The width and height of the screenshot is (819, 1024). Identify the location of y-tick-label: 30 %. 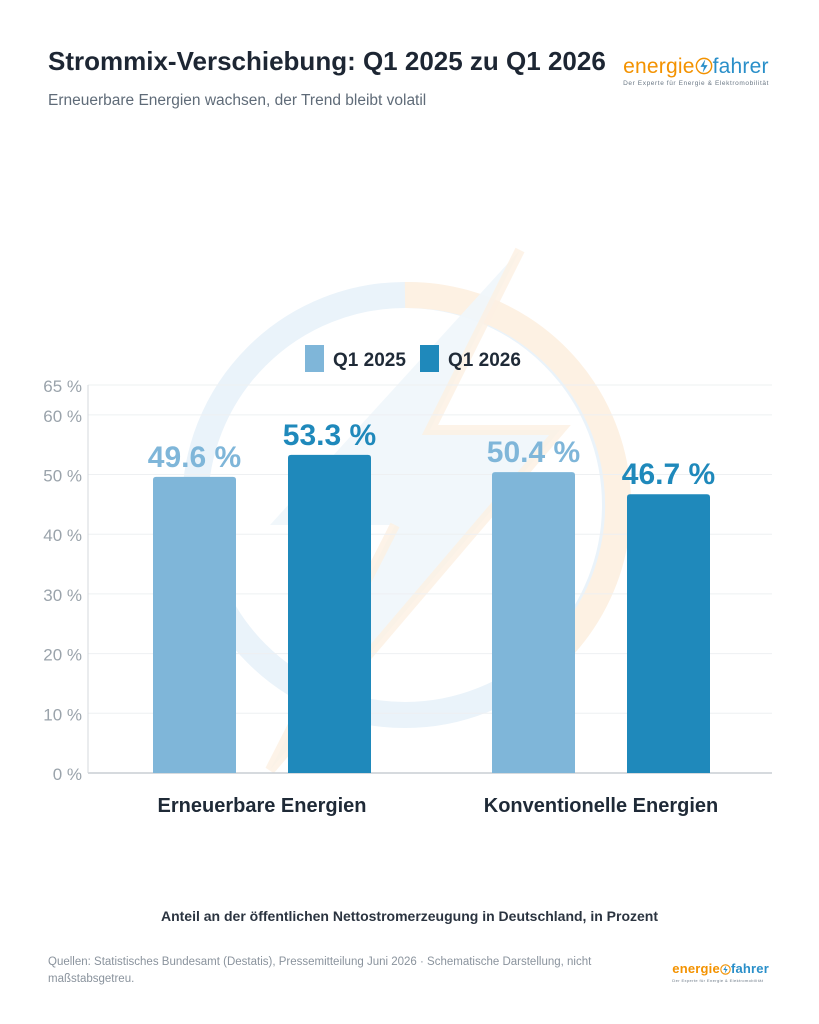
(62, 595).